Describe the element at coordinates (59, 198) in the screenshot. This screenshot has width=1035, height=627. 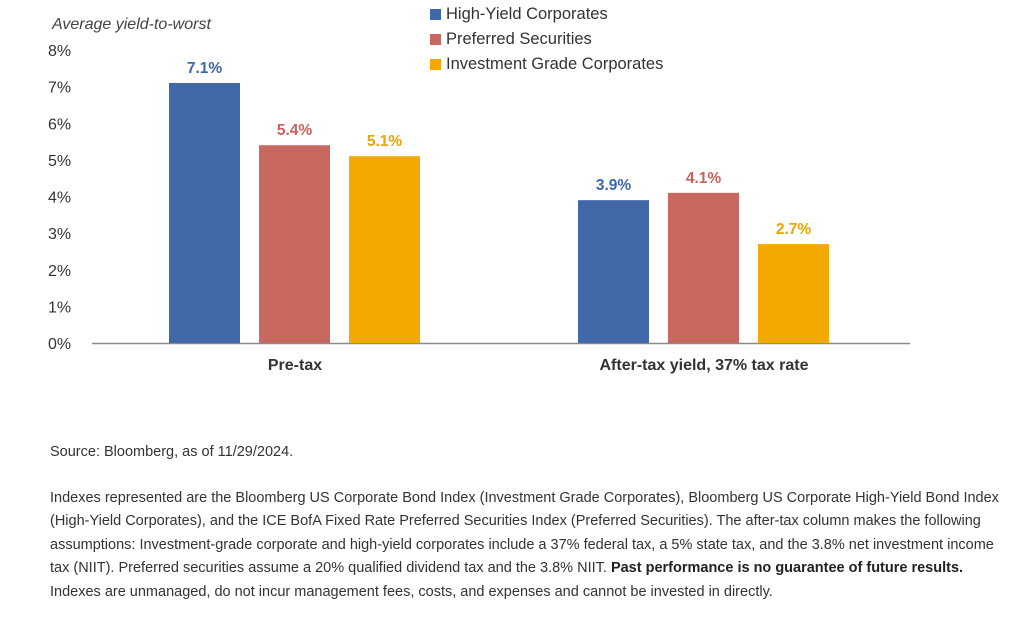
I see `y-tick-label: 4%` at that location.